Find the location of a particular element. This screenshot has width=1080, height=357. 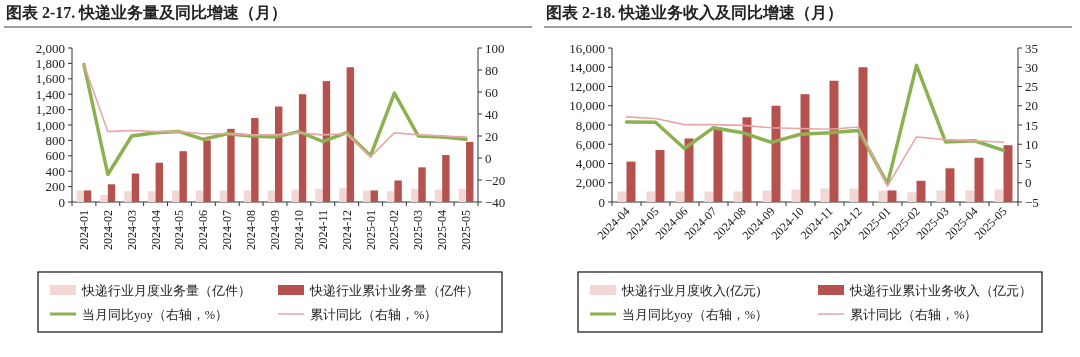

y2-tick-label: −5 is located at coordinates (1032, 202).